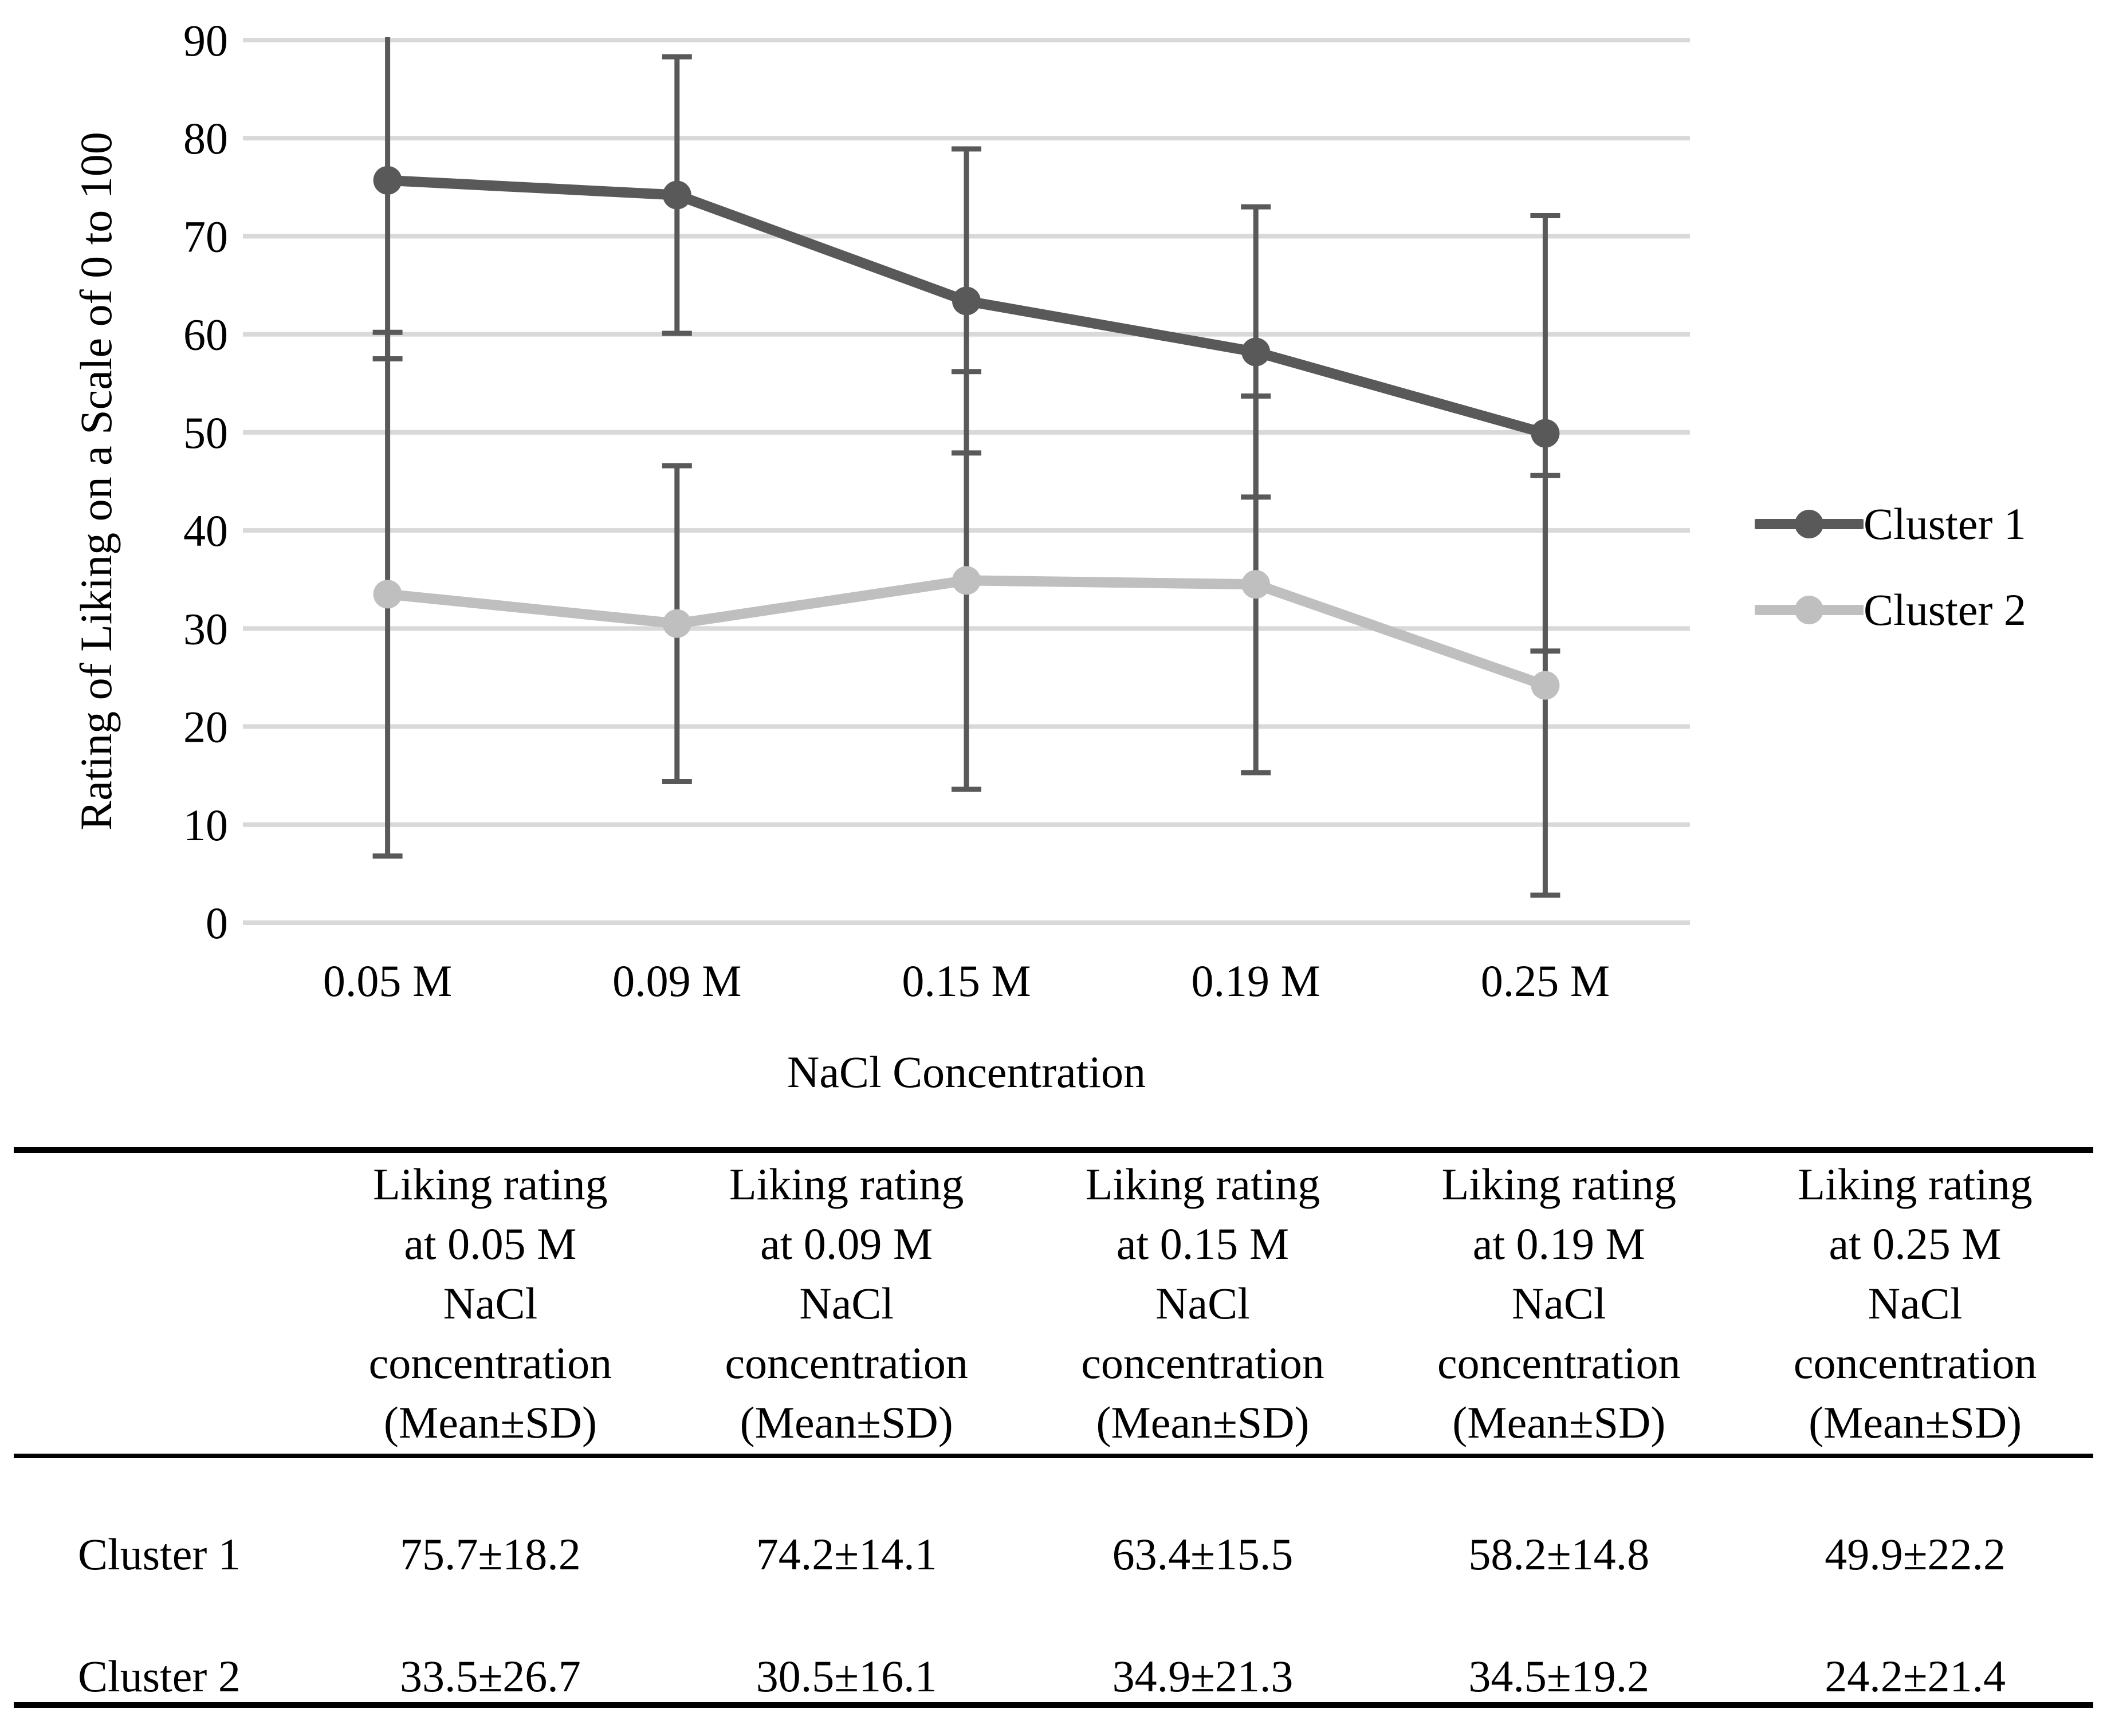 This screenshot has width=2107, height=1736. What do you see at coordinates (217, 923) in the screenshot?
I see `y-tick-label: 0` at bounding box center [217, 923].